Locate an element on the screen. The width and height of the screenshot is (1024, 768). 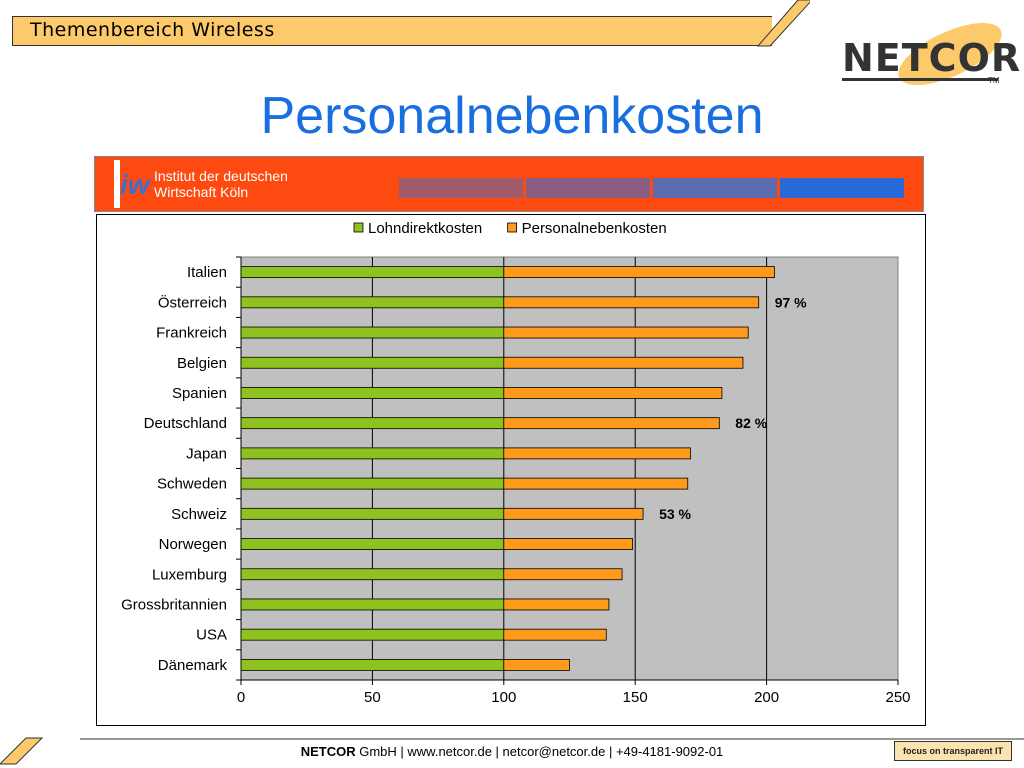
footer-company: NETCOR is located at coordinates (328, 751).